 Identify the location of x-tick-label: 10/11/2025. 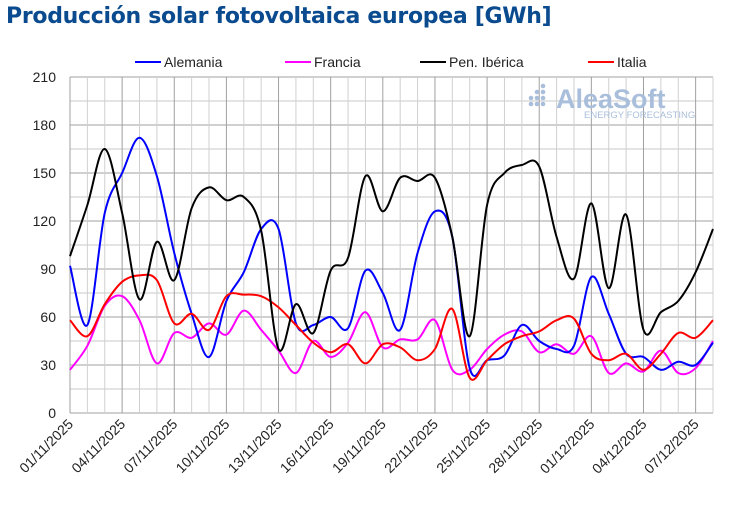
(202, 446).